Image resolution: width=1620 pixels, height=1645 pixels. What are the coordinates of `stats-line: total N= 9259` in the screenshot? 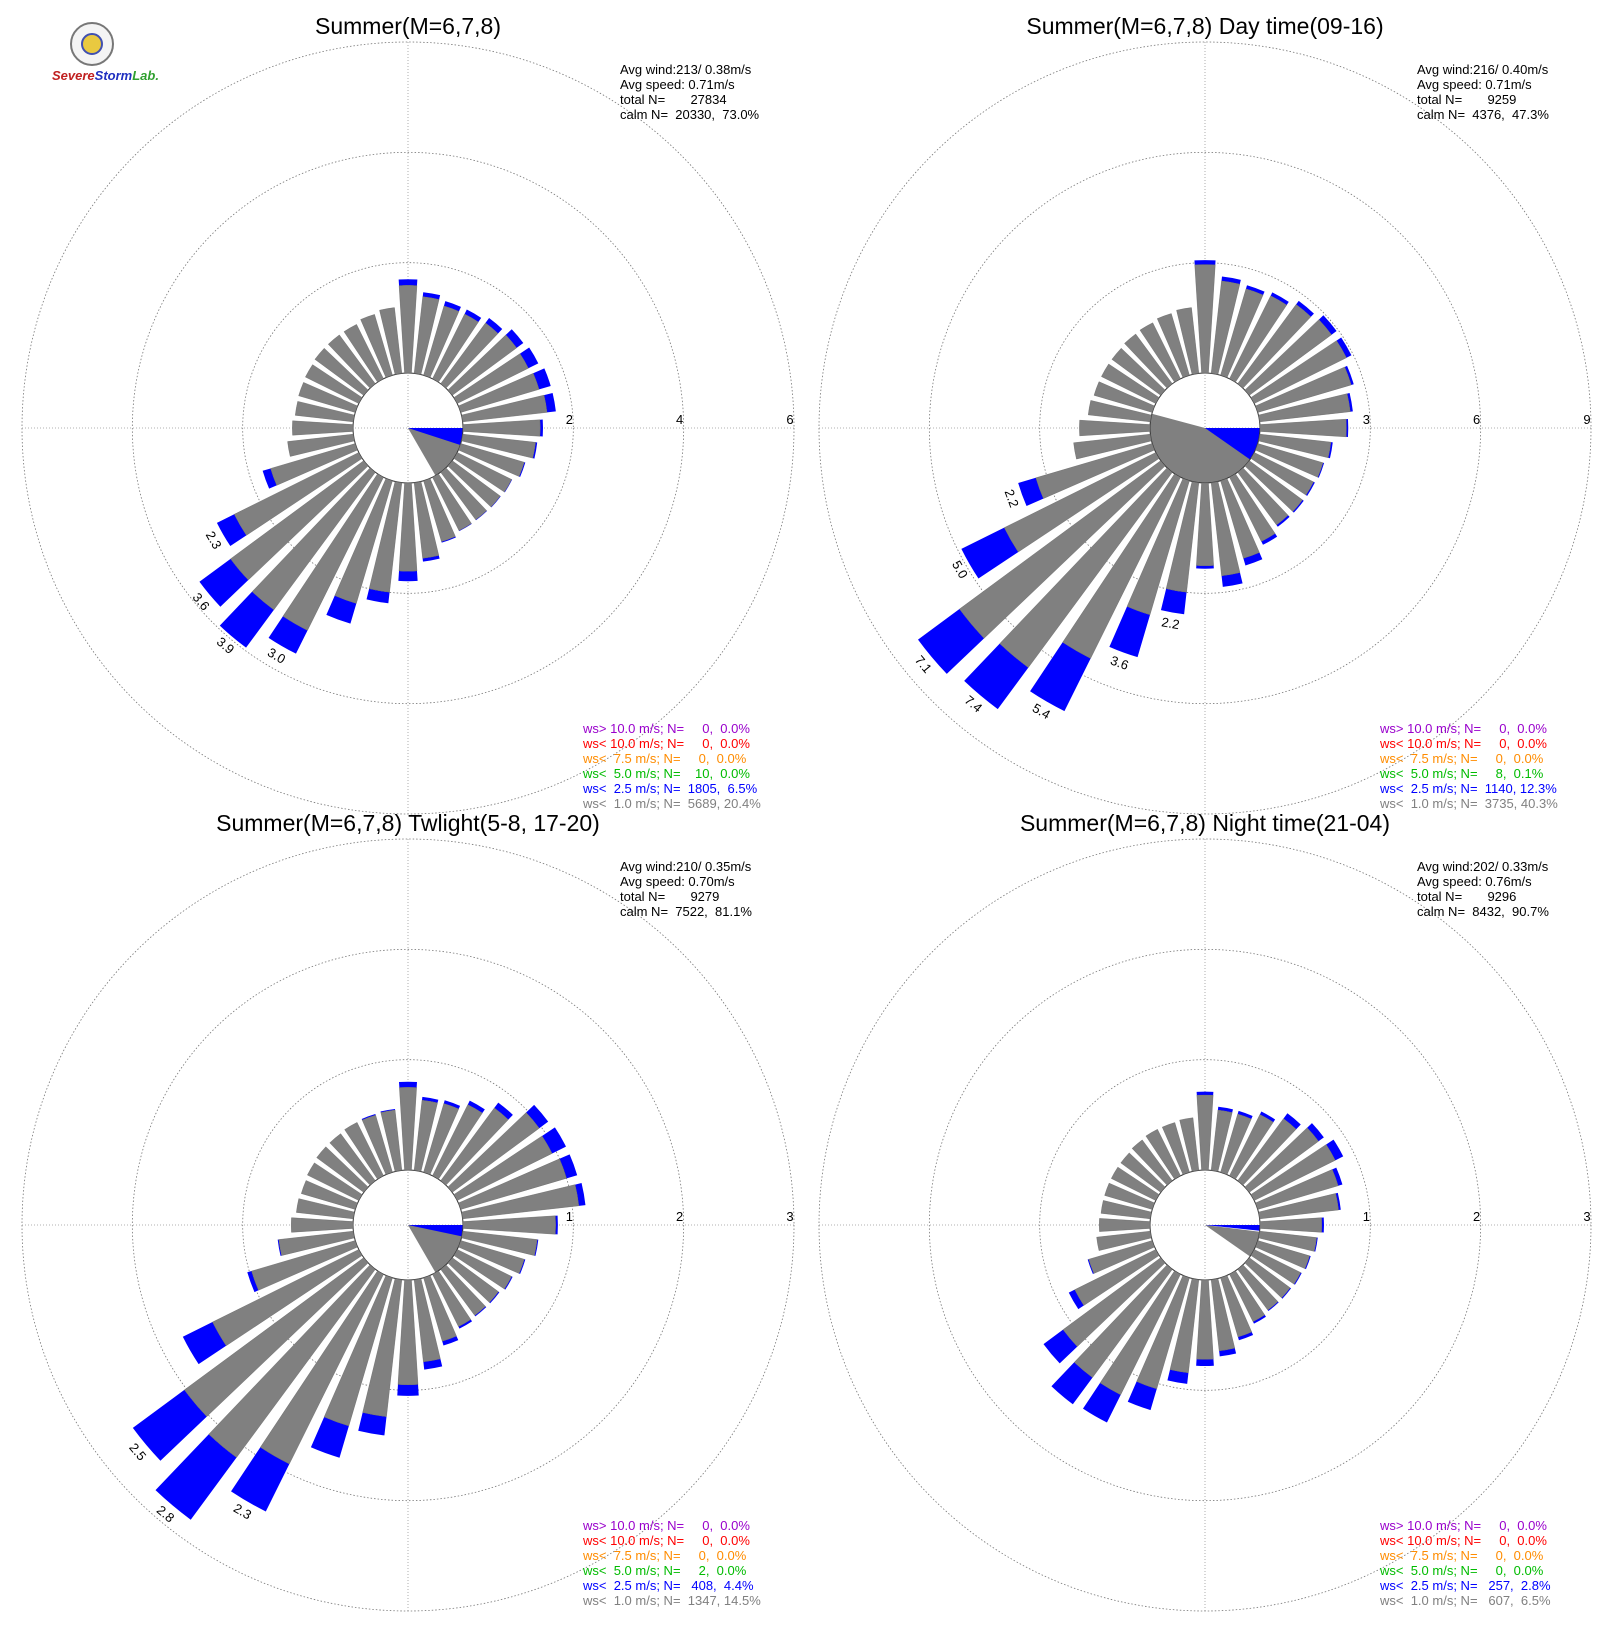 It's located at (1466, 99).